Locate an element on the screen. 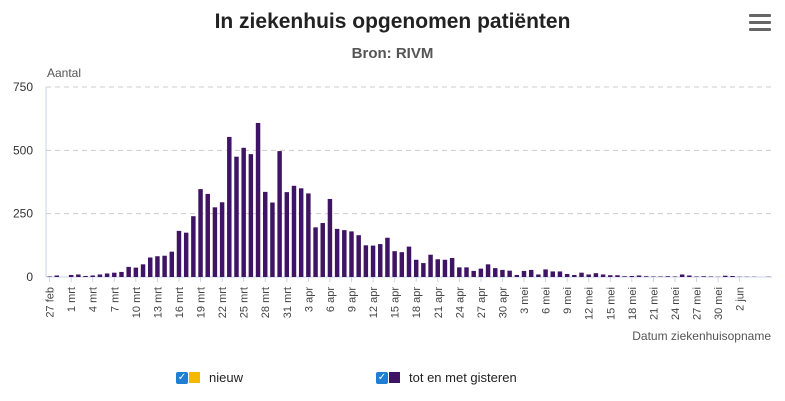 This screenshot has width=785, height=401. x-tick-label: 27 mei is located at coordinates (698, 303).